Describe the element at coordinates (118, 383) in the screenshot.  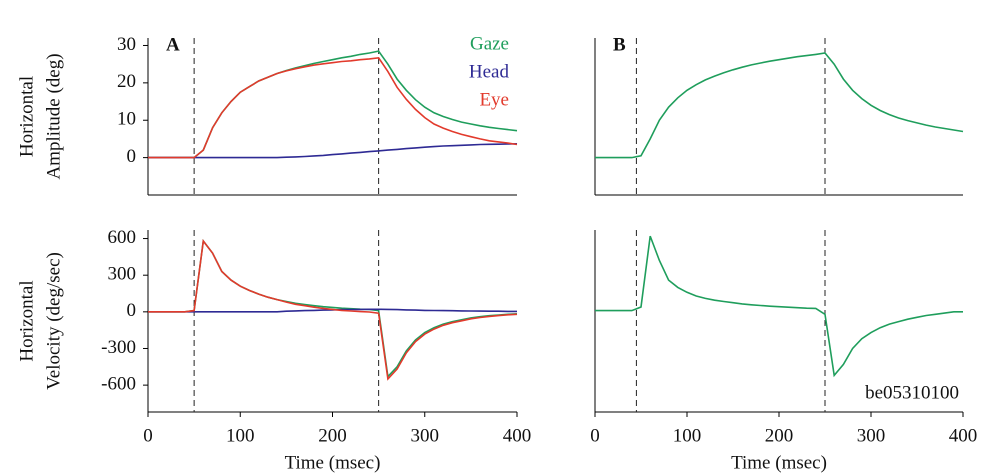
I see `y-tick-label: -600` at that location.